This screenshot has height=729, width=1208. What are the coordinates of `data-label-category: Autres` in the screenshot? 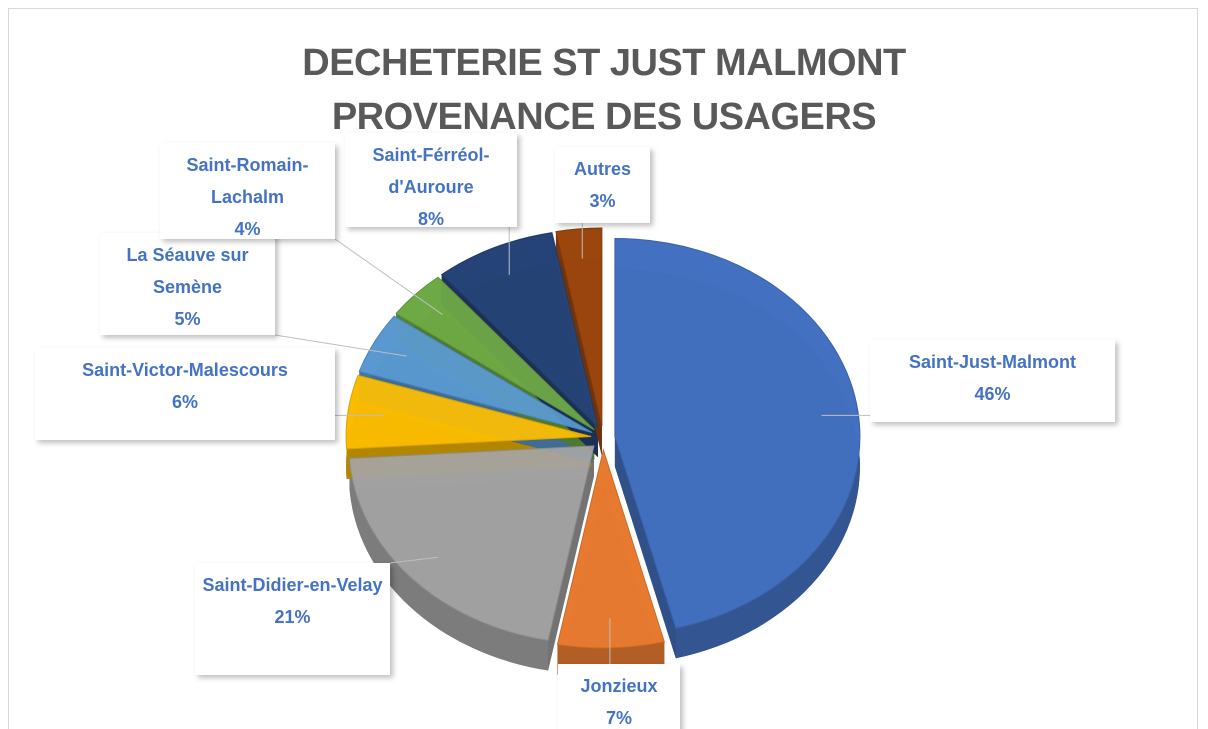 It's located at (602, 169).